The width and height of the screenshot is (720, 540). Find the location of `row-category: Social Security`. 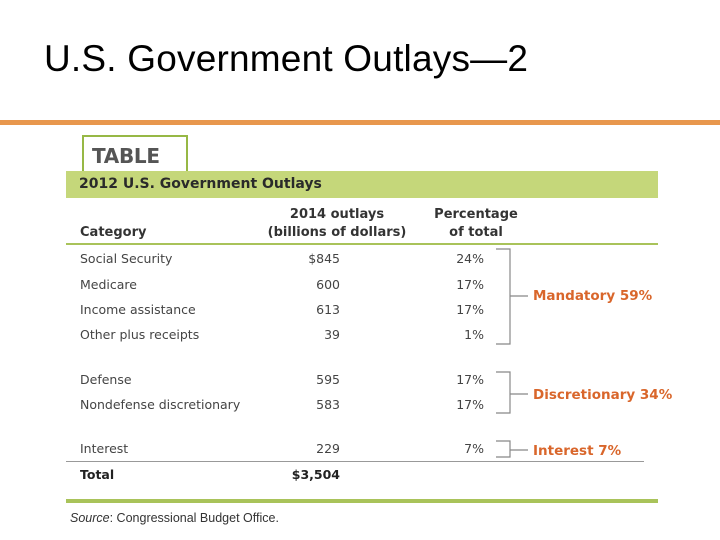

row-category: Social Security is located at coordinates (126, 258).